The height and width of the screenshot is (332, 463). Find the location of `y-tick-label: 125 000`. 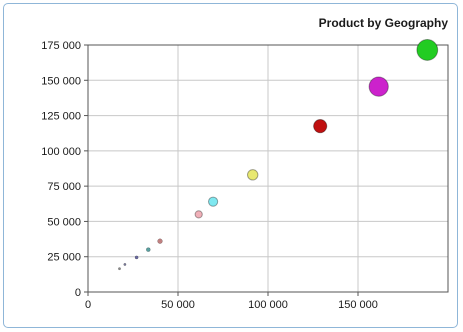

y-tick-label: 125 000 is located at coordinates (61, 117).